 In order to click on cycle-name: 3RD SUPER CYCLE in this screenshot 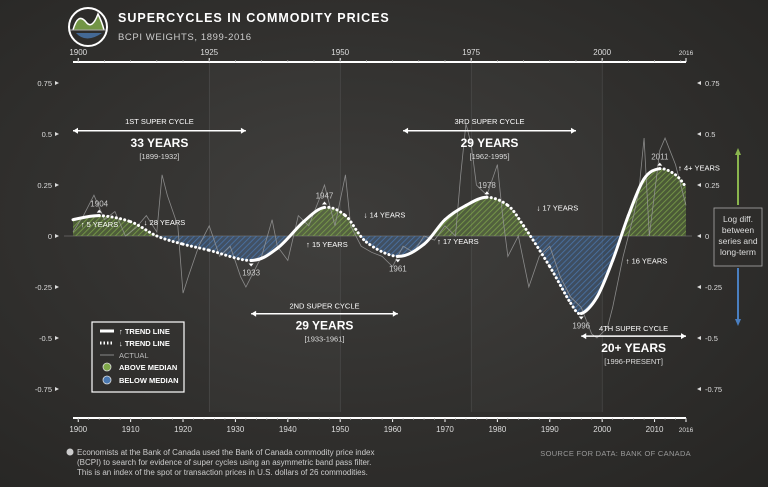, I will do `click(490, 121)`.